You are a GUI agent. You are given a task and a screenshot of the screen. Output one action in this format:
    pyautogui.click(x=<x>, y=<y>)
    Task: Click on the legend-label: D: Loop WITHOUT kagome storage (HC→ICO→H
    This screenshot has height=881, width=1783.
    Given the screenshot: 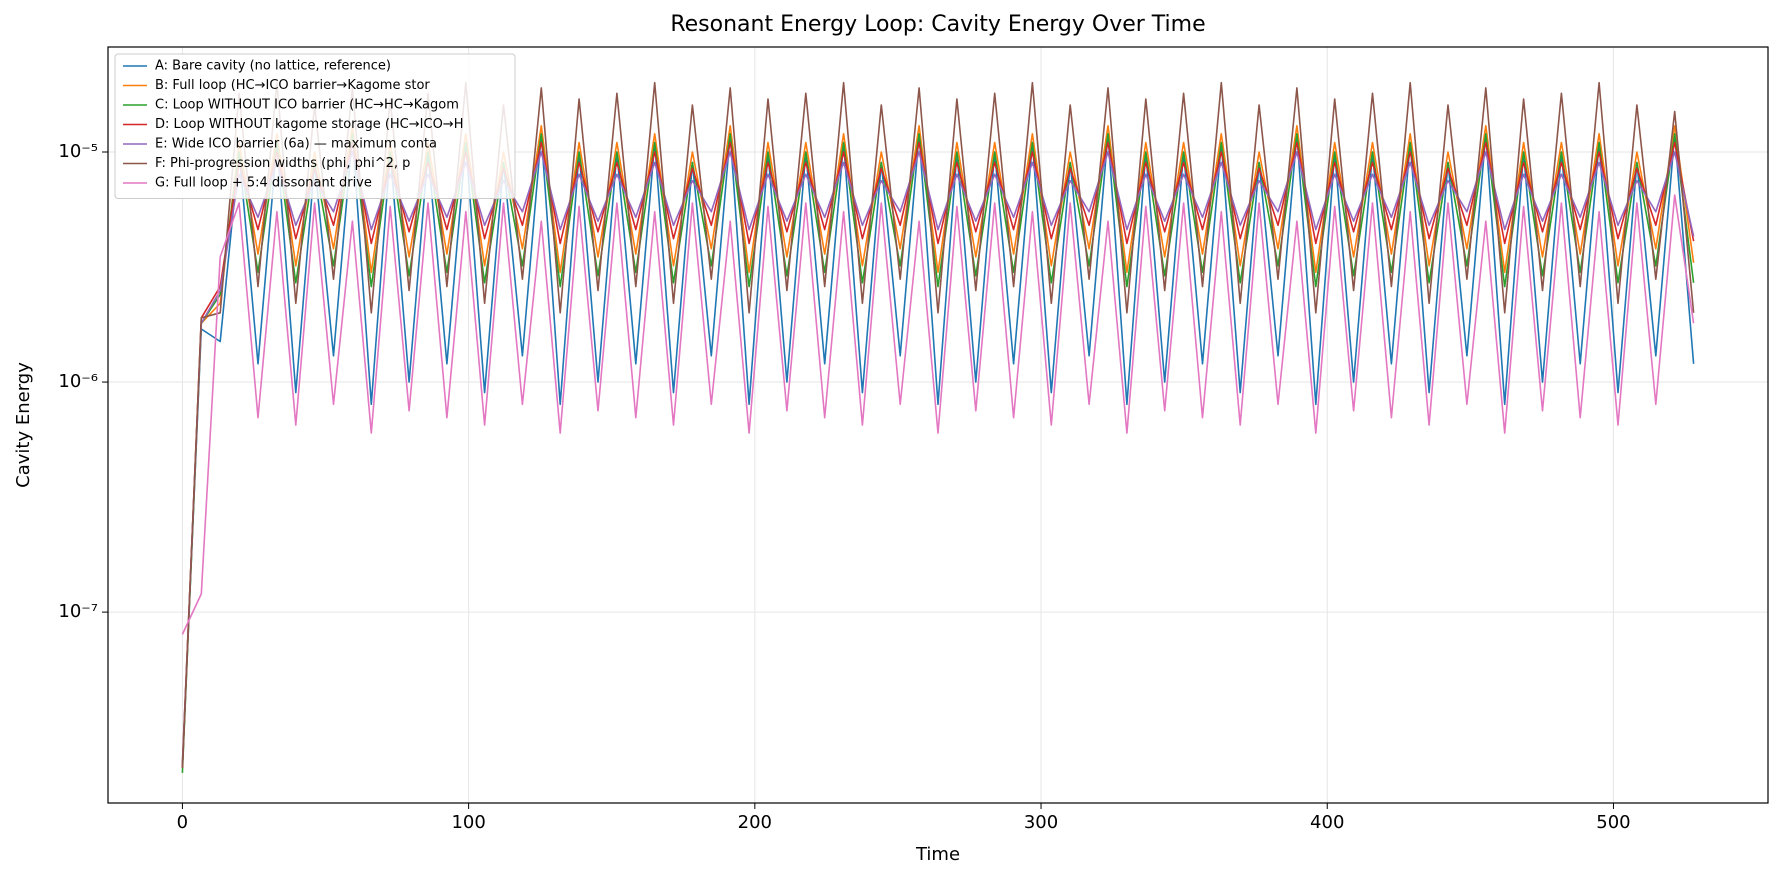 What is the action you would take?
    pyautogui.click(x=309, y=124)
    